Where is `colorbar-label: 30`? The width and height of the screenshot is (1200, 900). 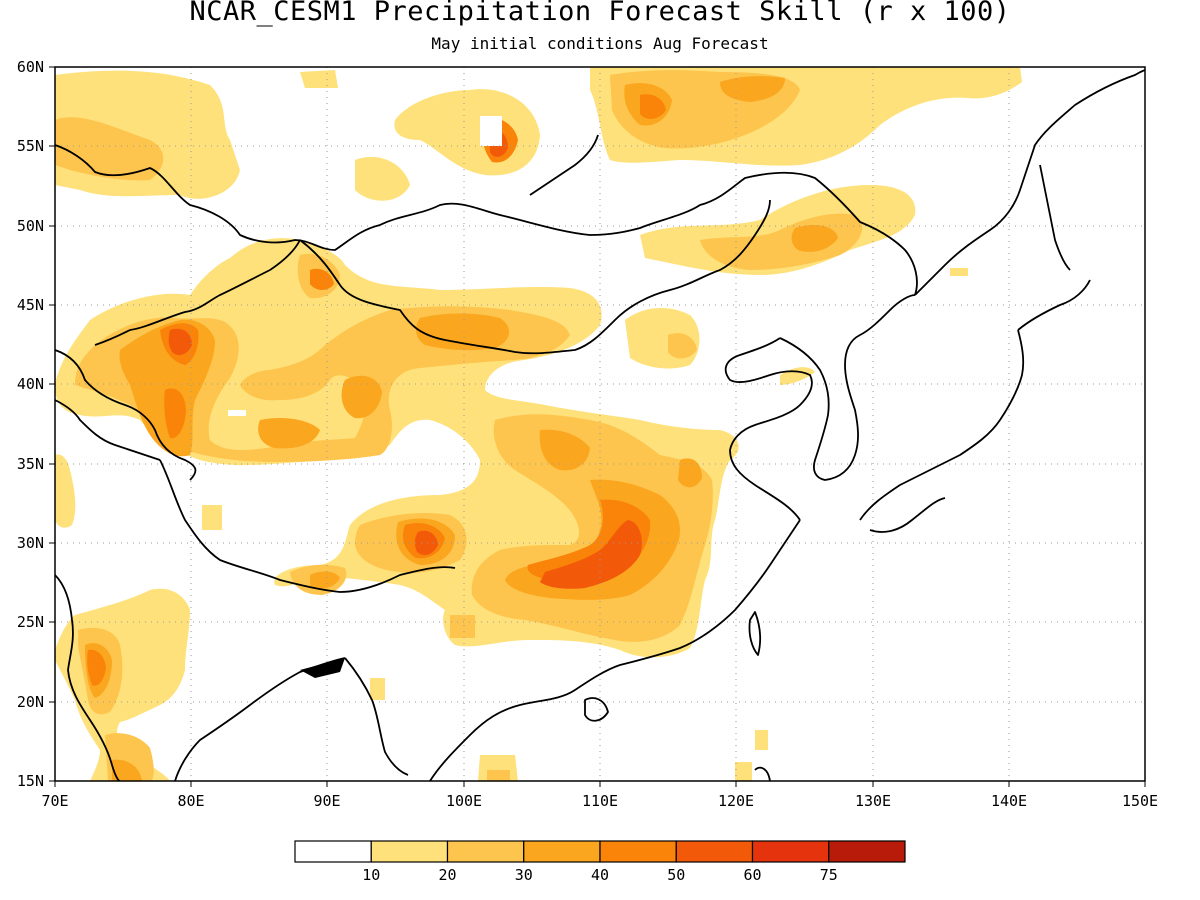
colorbar-label: 30 is located at coordinates (524, 875).